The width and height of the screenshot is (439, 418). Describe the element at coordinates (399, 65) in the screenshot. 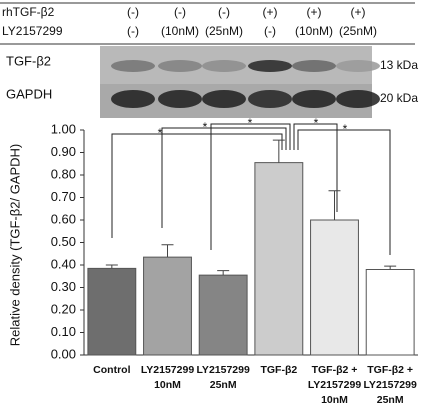

I see `band-size: 13 kDa` at that location.